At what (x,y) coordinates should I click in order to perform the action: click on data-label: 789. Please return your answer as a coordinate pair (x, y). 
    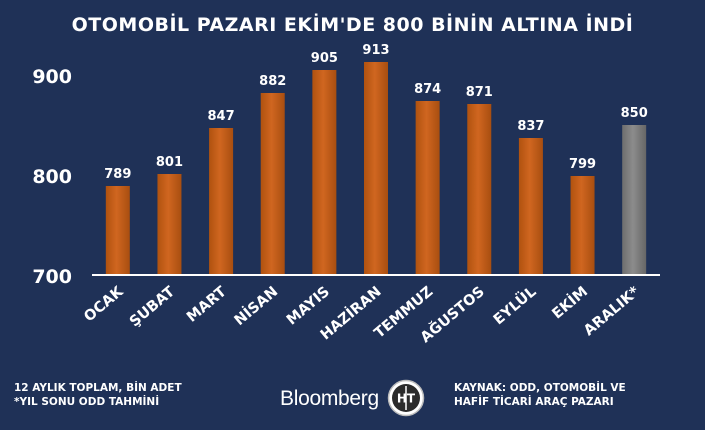
    Looking at the image, I should click on (117, 174).